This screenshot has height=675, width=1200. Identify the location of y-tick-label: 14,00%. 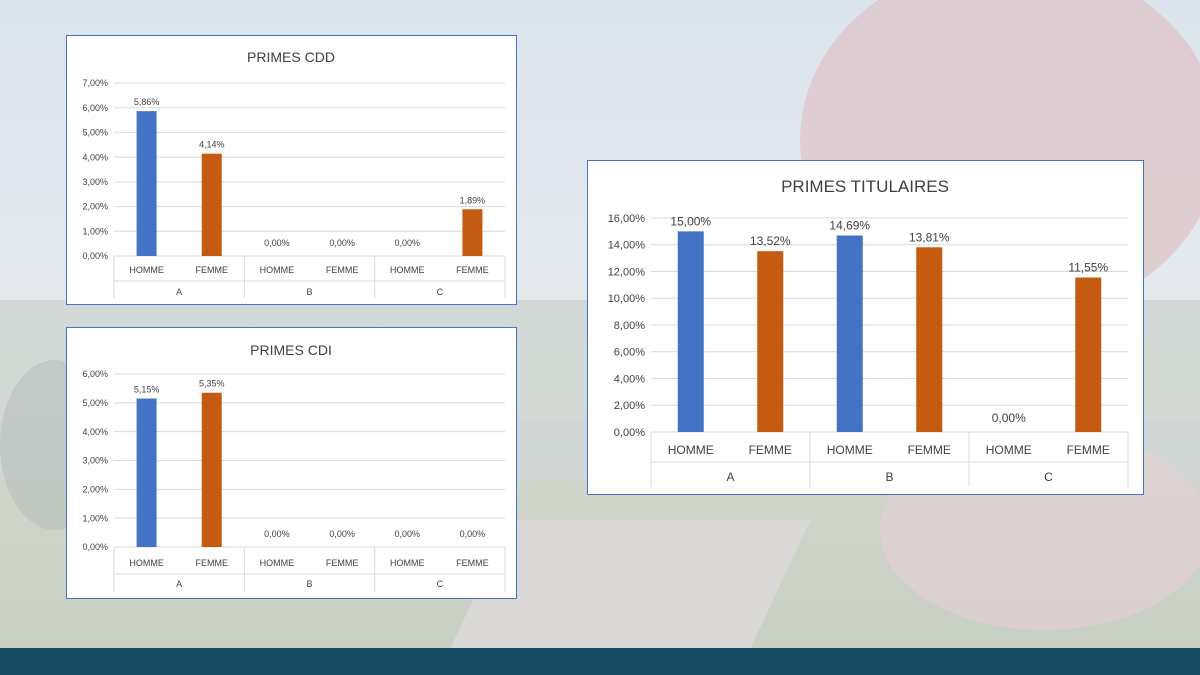
(627, 246).